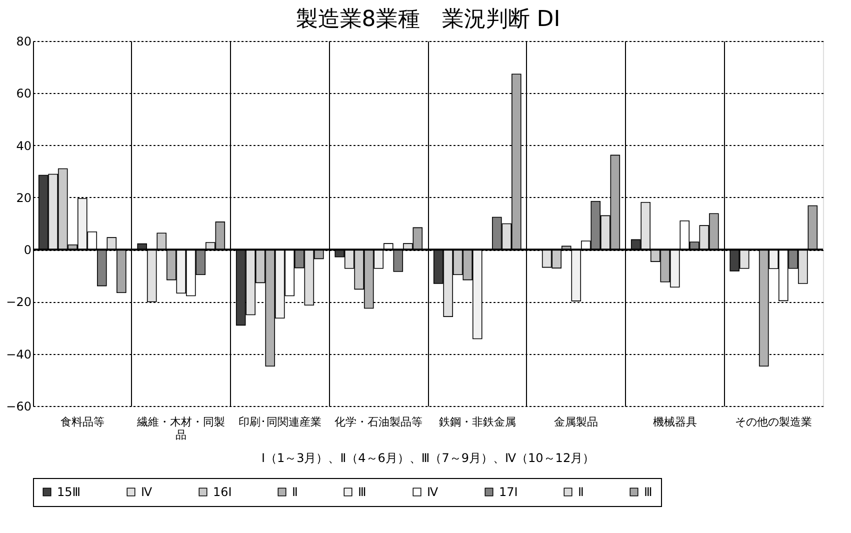 The width and height of the screenshot is (851, 533). What do you see at coordinates (69, 492) in the screenshot?
I see `legend-label: 15Ⅲ` at bounding box center [69, 492].